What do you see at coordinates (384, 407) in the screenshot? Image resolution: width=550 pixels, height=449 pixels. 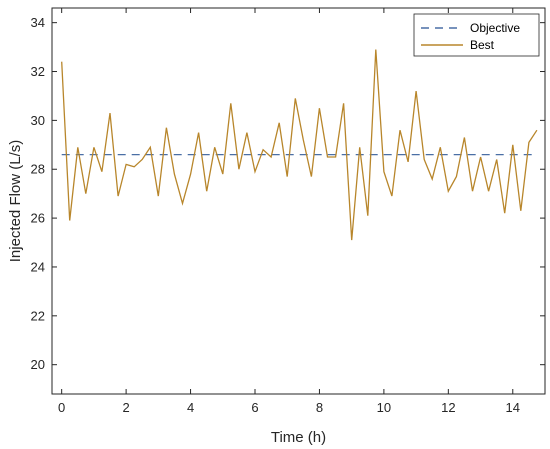 I see `x-tick-label: 10` at bounding box center [384, 407].